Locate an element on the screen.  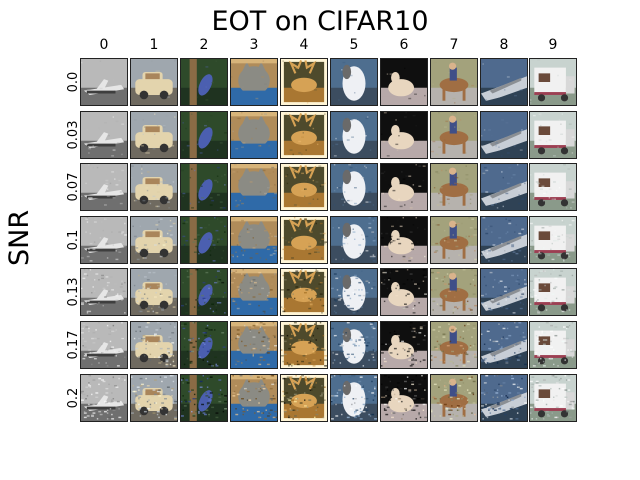
column-label: 1 is located at coordinates (154, 45).